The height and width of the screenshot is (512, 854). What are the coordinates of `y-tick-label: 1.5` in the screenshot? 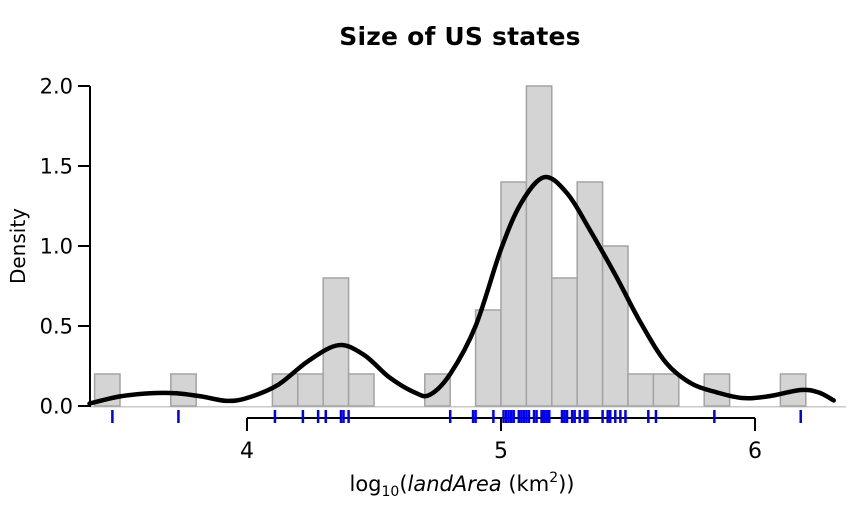 It's located at (56, 167).